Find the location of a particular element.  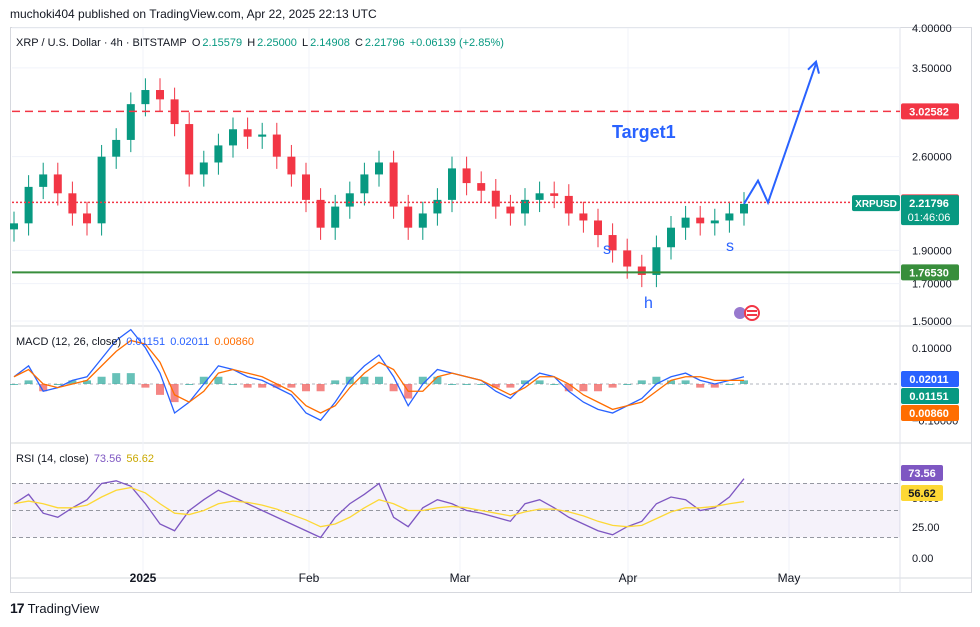

macd-line is located at coordinates (379, 375).